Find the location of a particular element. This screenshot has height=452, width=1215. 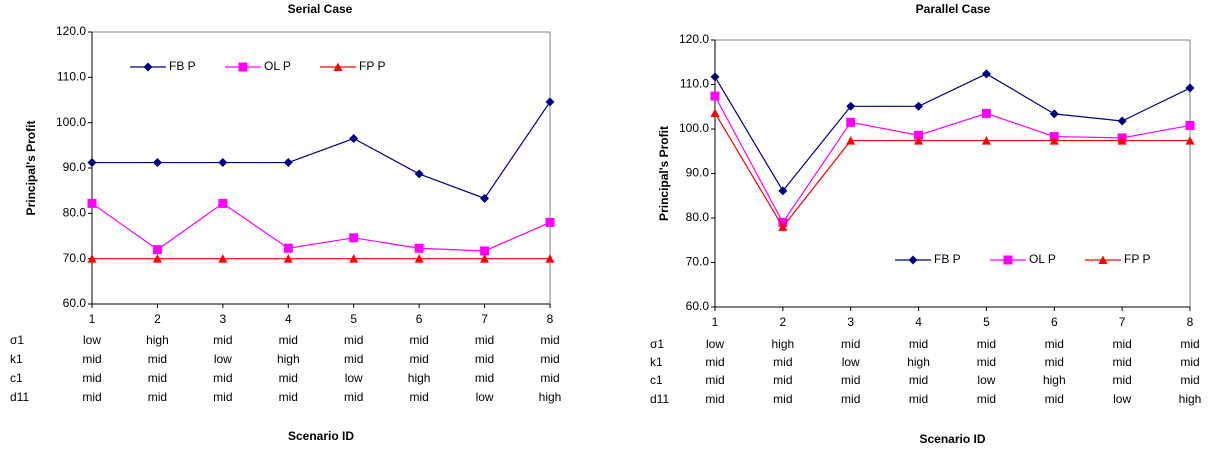

x-axis-title: Scenario ID is located at coordinates (321, 436).